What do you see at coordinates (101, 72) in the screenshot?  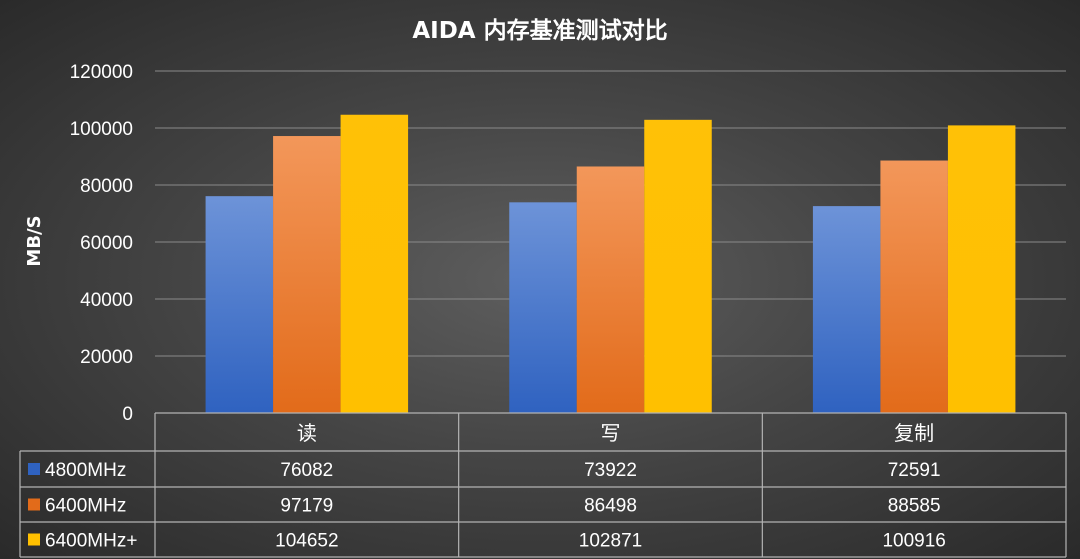 I see `y-tick-label: 120000` at bounding box center [101, 72].